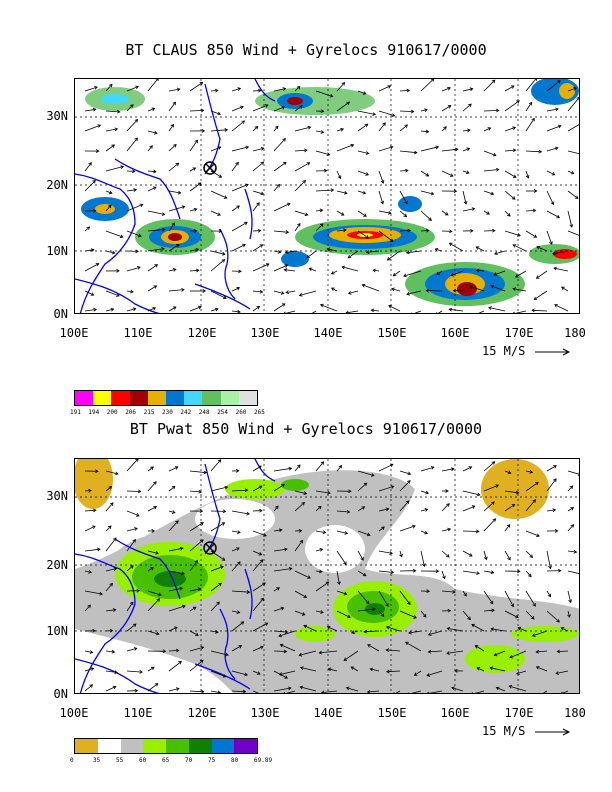 This screenshot has height=792, width=612. I want to click on colorbar-tick-label: 75, so click(212, 760).